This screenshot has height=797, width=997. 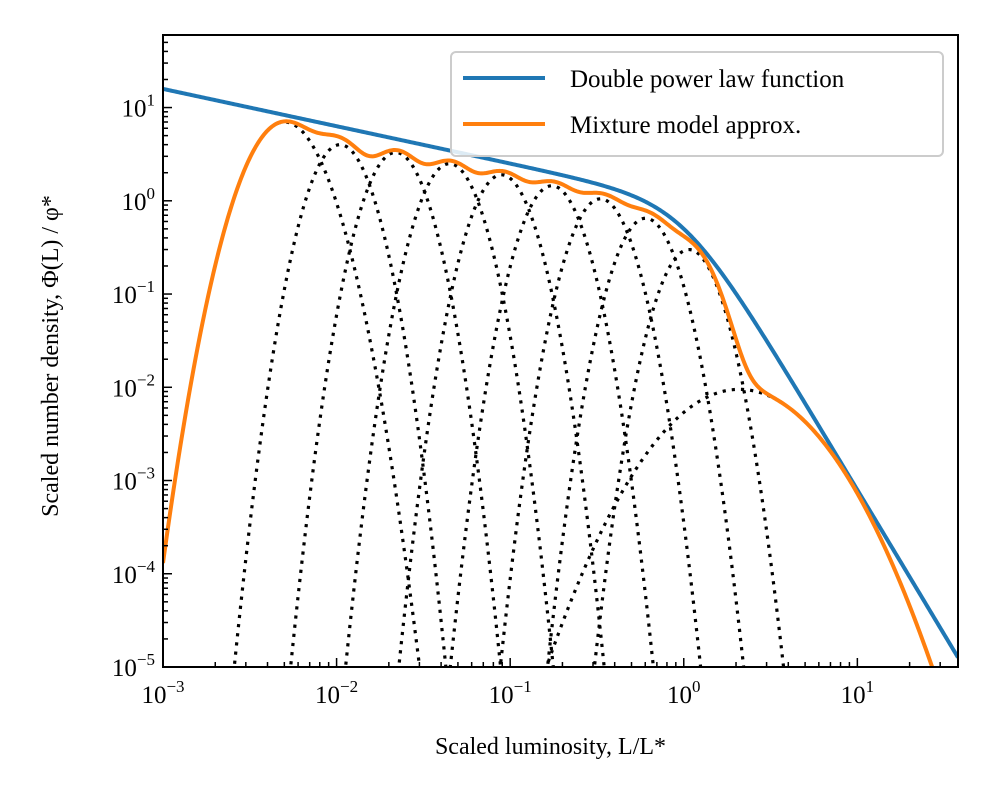 I want to click on y-tick-label: 10⁰, so click(x=139, y=200).